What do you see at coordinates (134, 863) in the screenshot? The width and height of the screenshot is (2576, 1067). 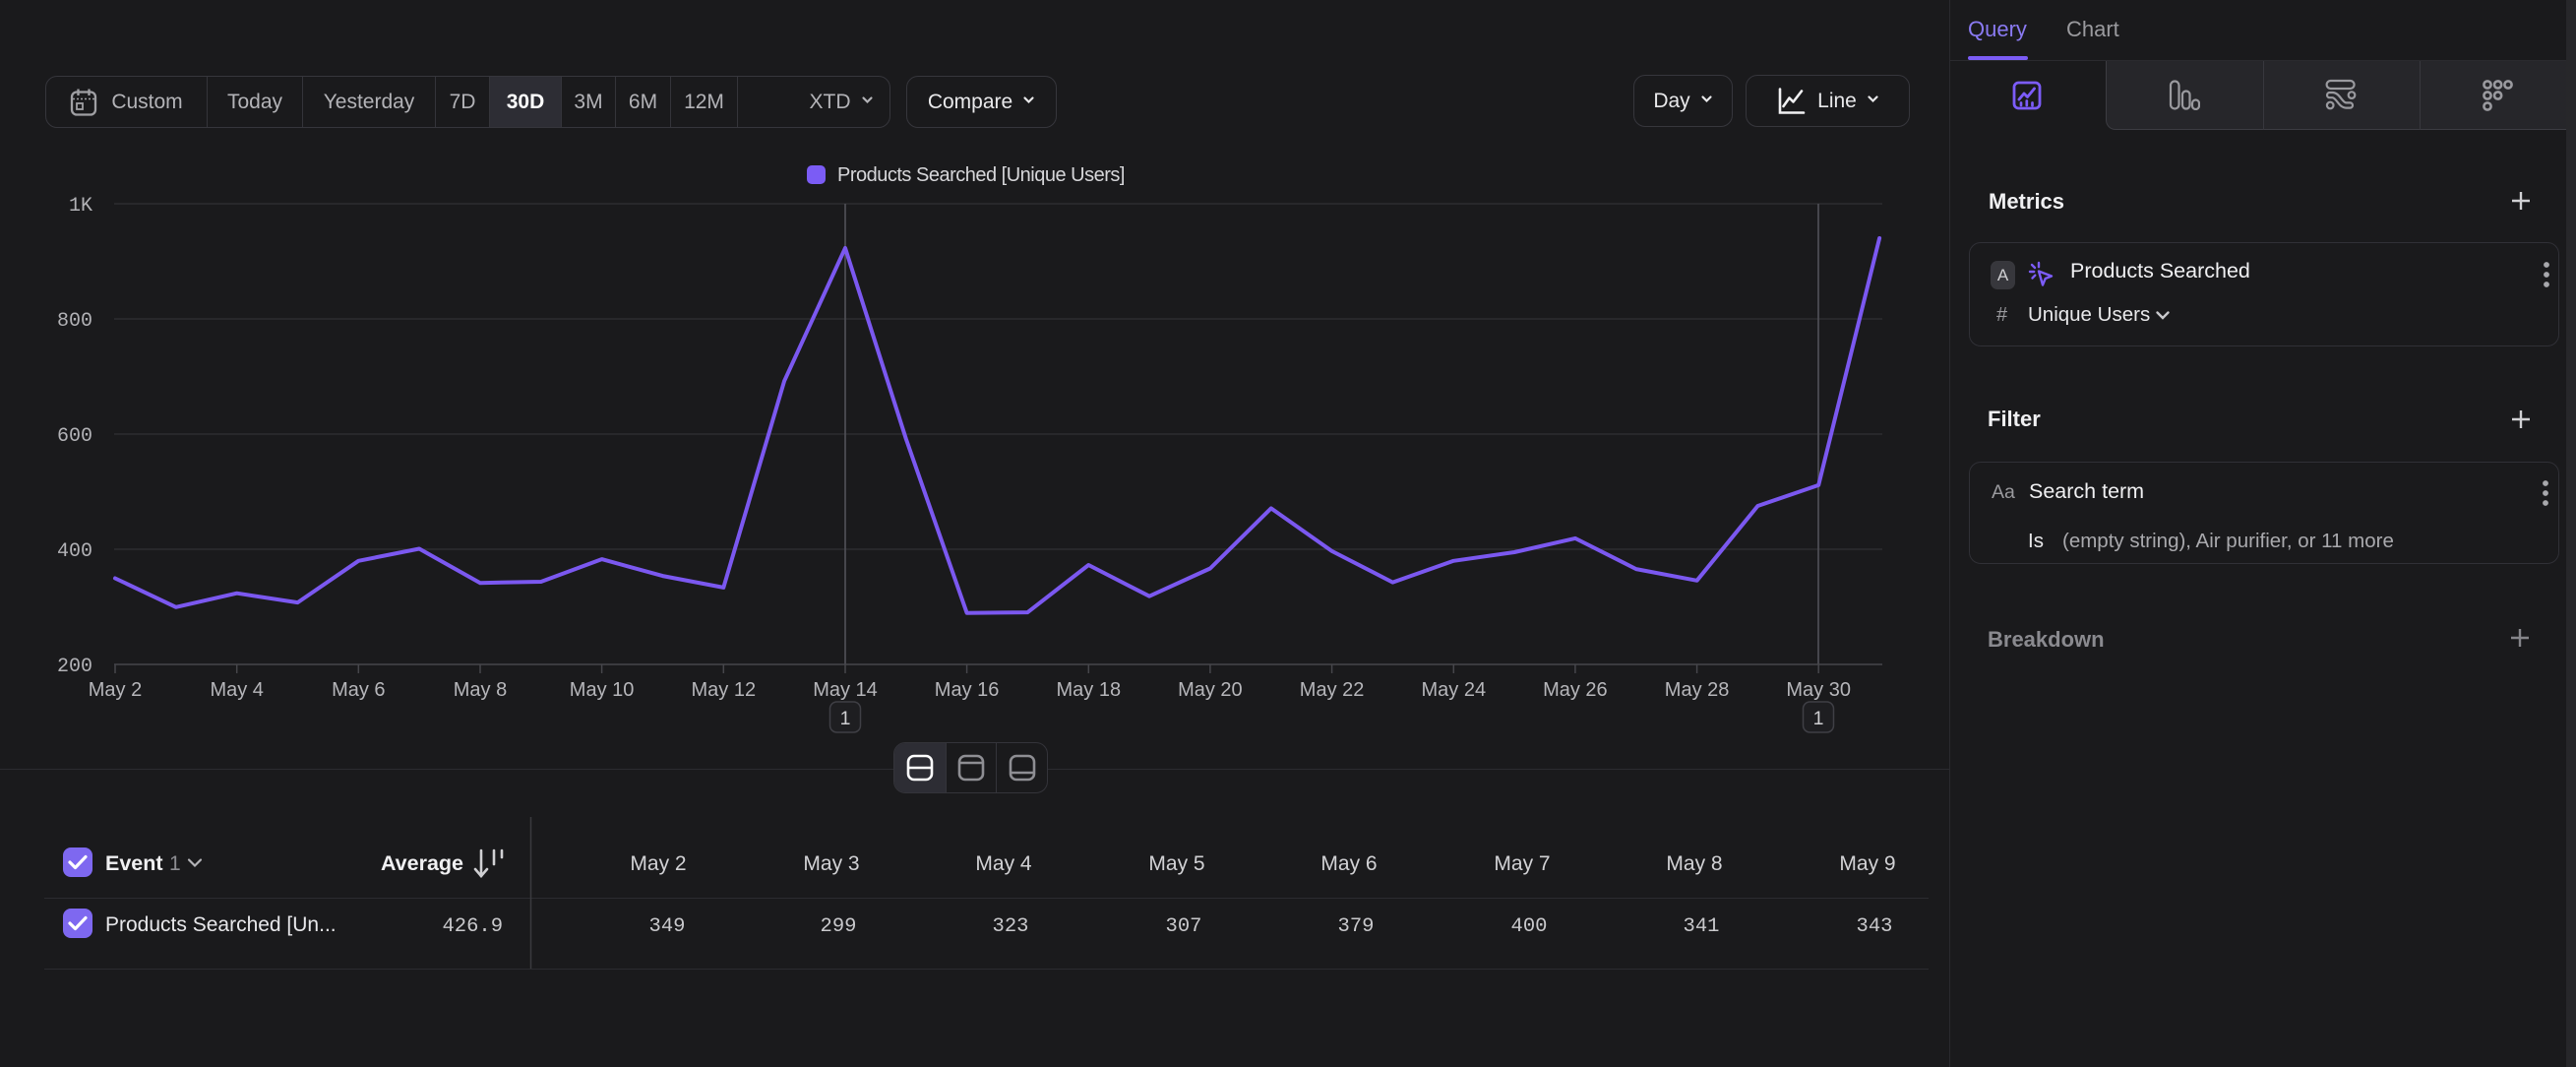 I see `svg-text: Event` at bounding box center [134, 863].